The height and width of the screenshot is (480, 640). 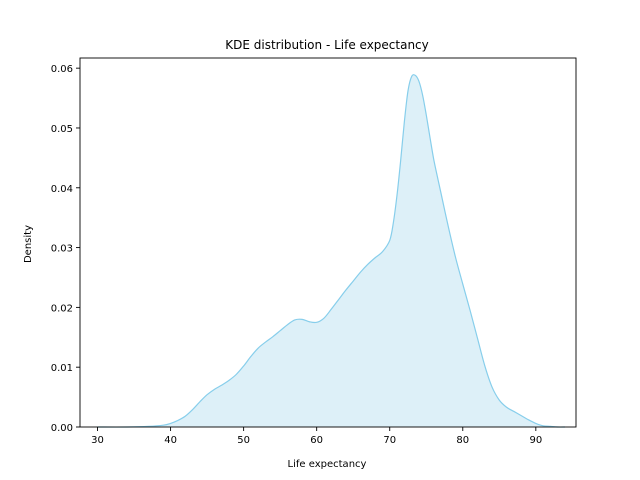 What do you see at coordinates (62, 69) in the screenshot?
I see `y-tick-label: 0.06` at bounding box center [62, 69].